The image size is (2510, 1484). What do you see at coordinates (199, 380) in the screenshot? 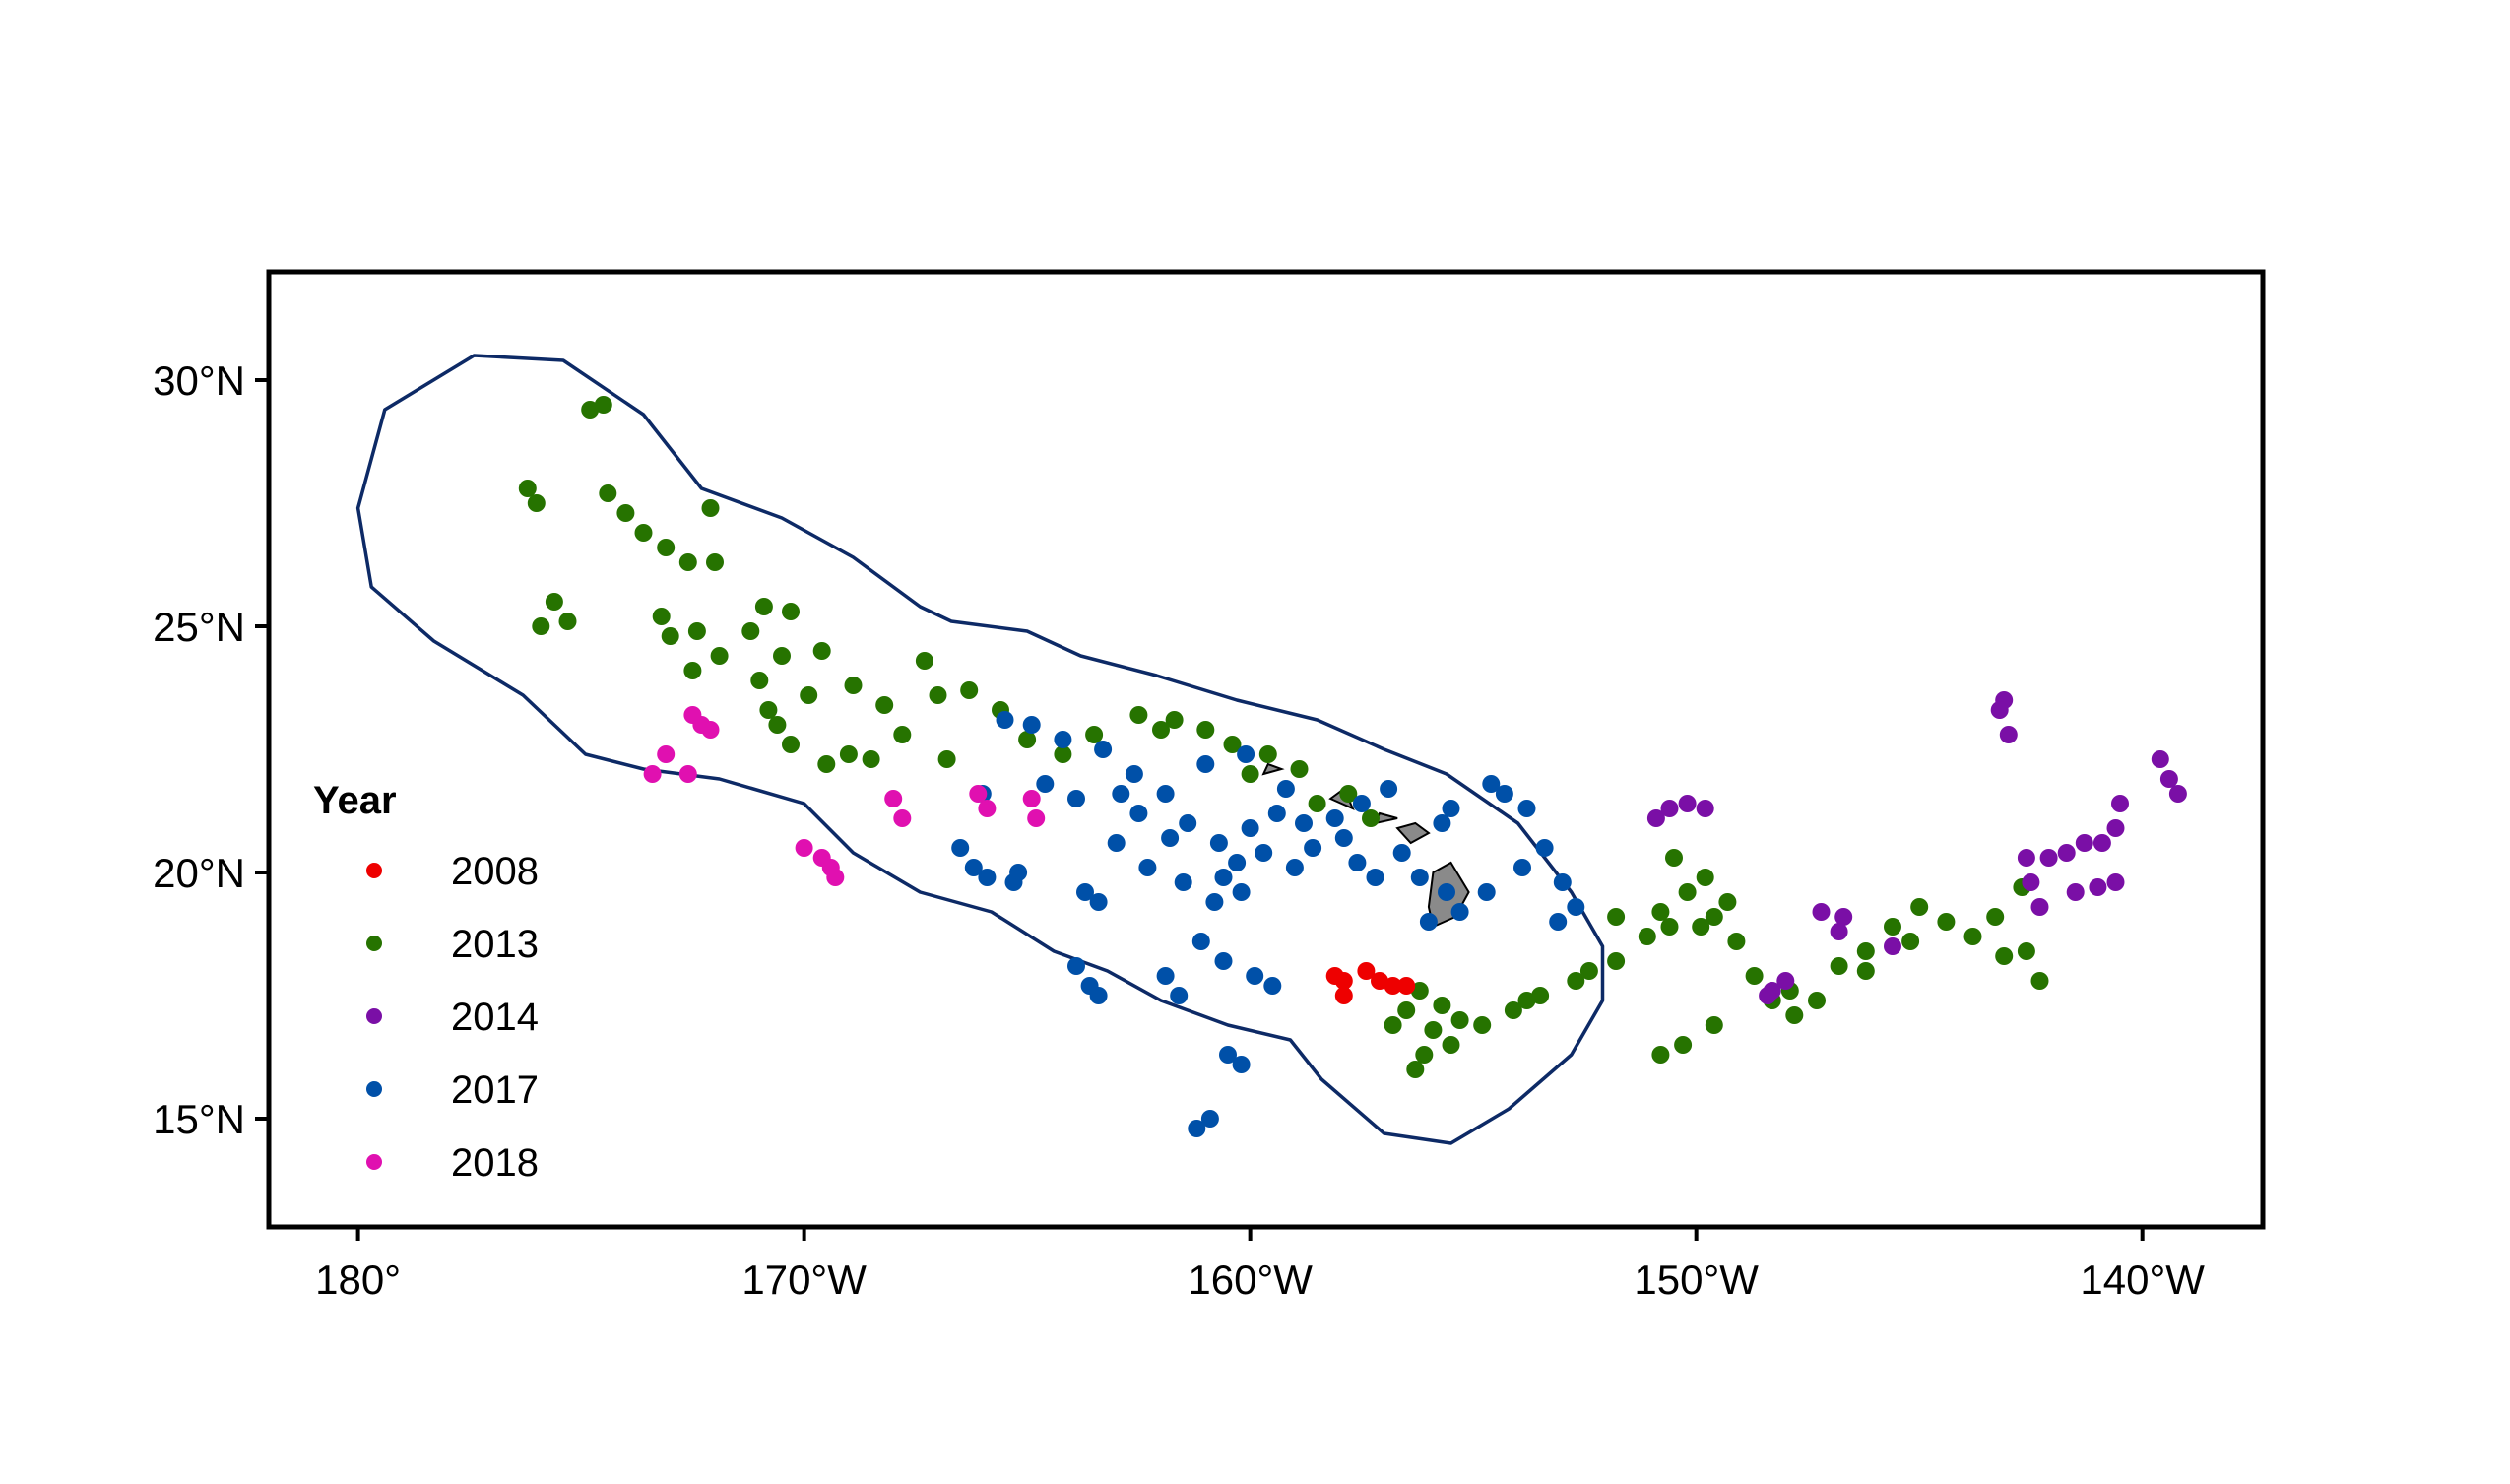
I see `y-tick-label: 30°N` at bounding box center [199, 380].